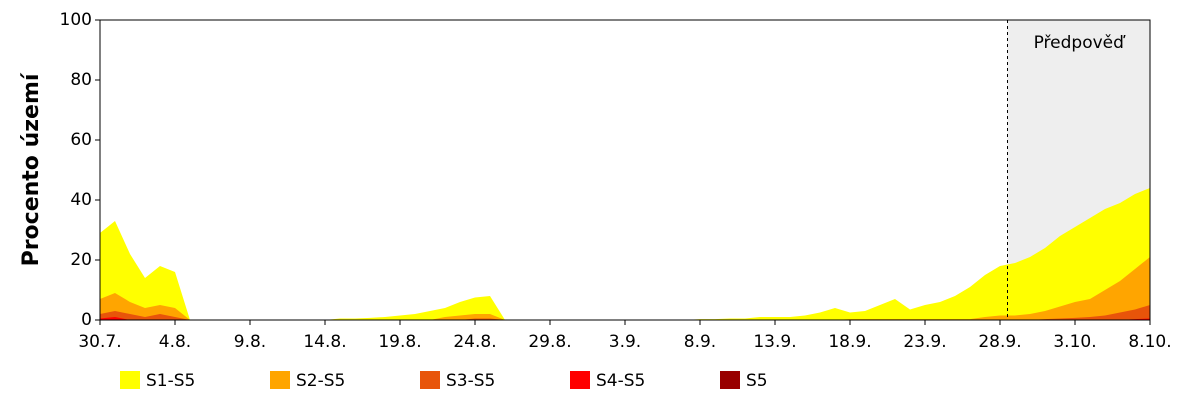 The width and height of the screenshot is (1200, 400). What do you see at coordinates (625, 342) in the screenshot?
I see `x-tick-label: 3.9.` at bounding box center [625, 342].